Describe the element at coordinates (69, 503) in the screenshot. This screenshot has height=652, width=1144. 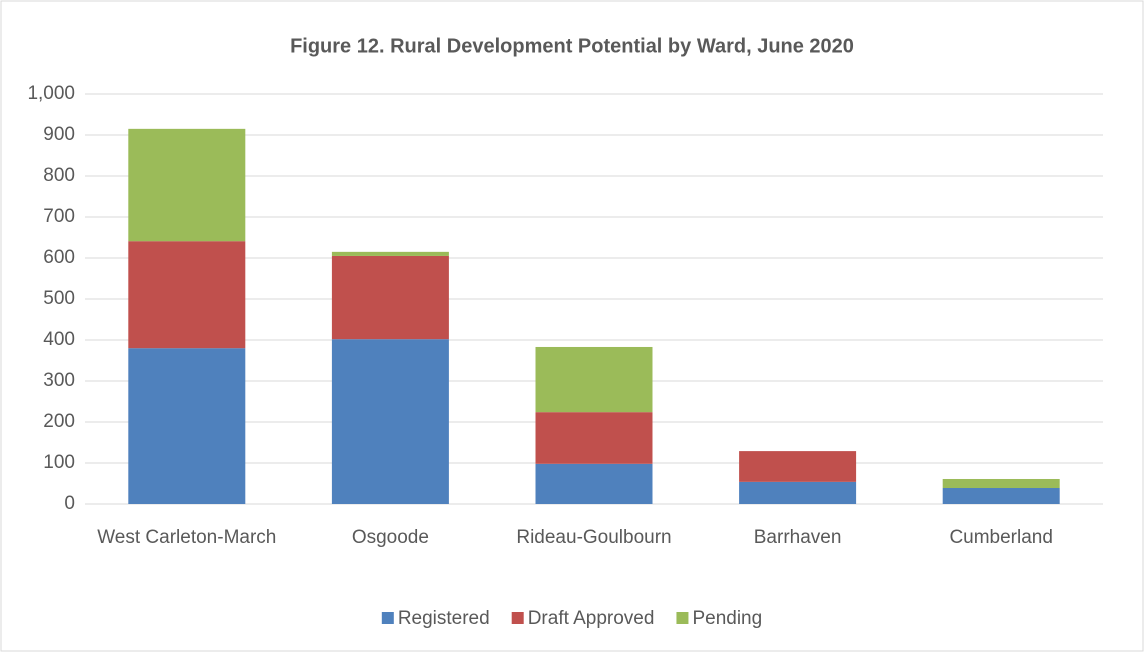
I see `y-tick-label: 0` at that location.